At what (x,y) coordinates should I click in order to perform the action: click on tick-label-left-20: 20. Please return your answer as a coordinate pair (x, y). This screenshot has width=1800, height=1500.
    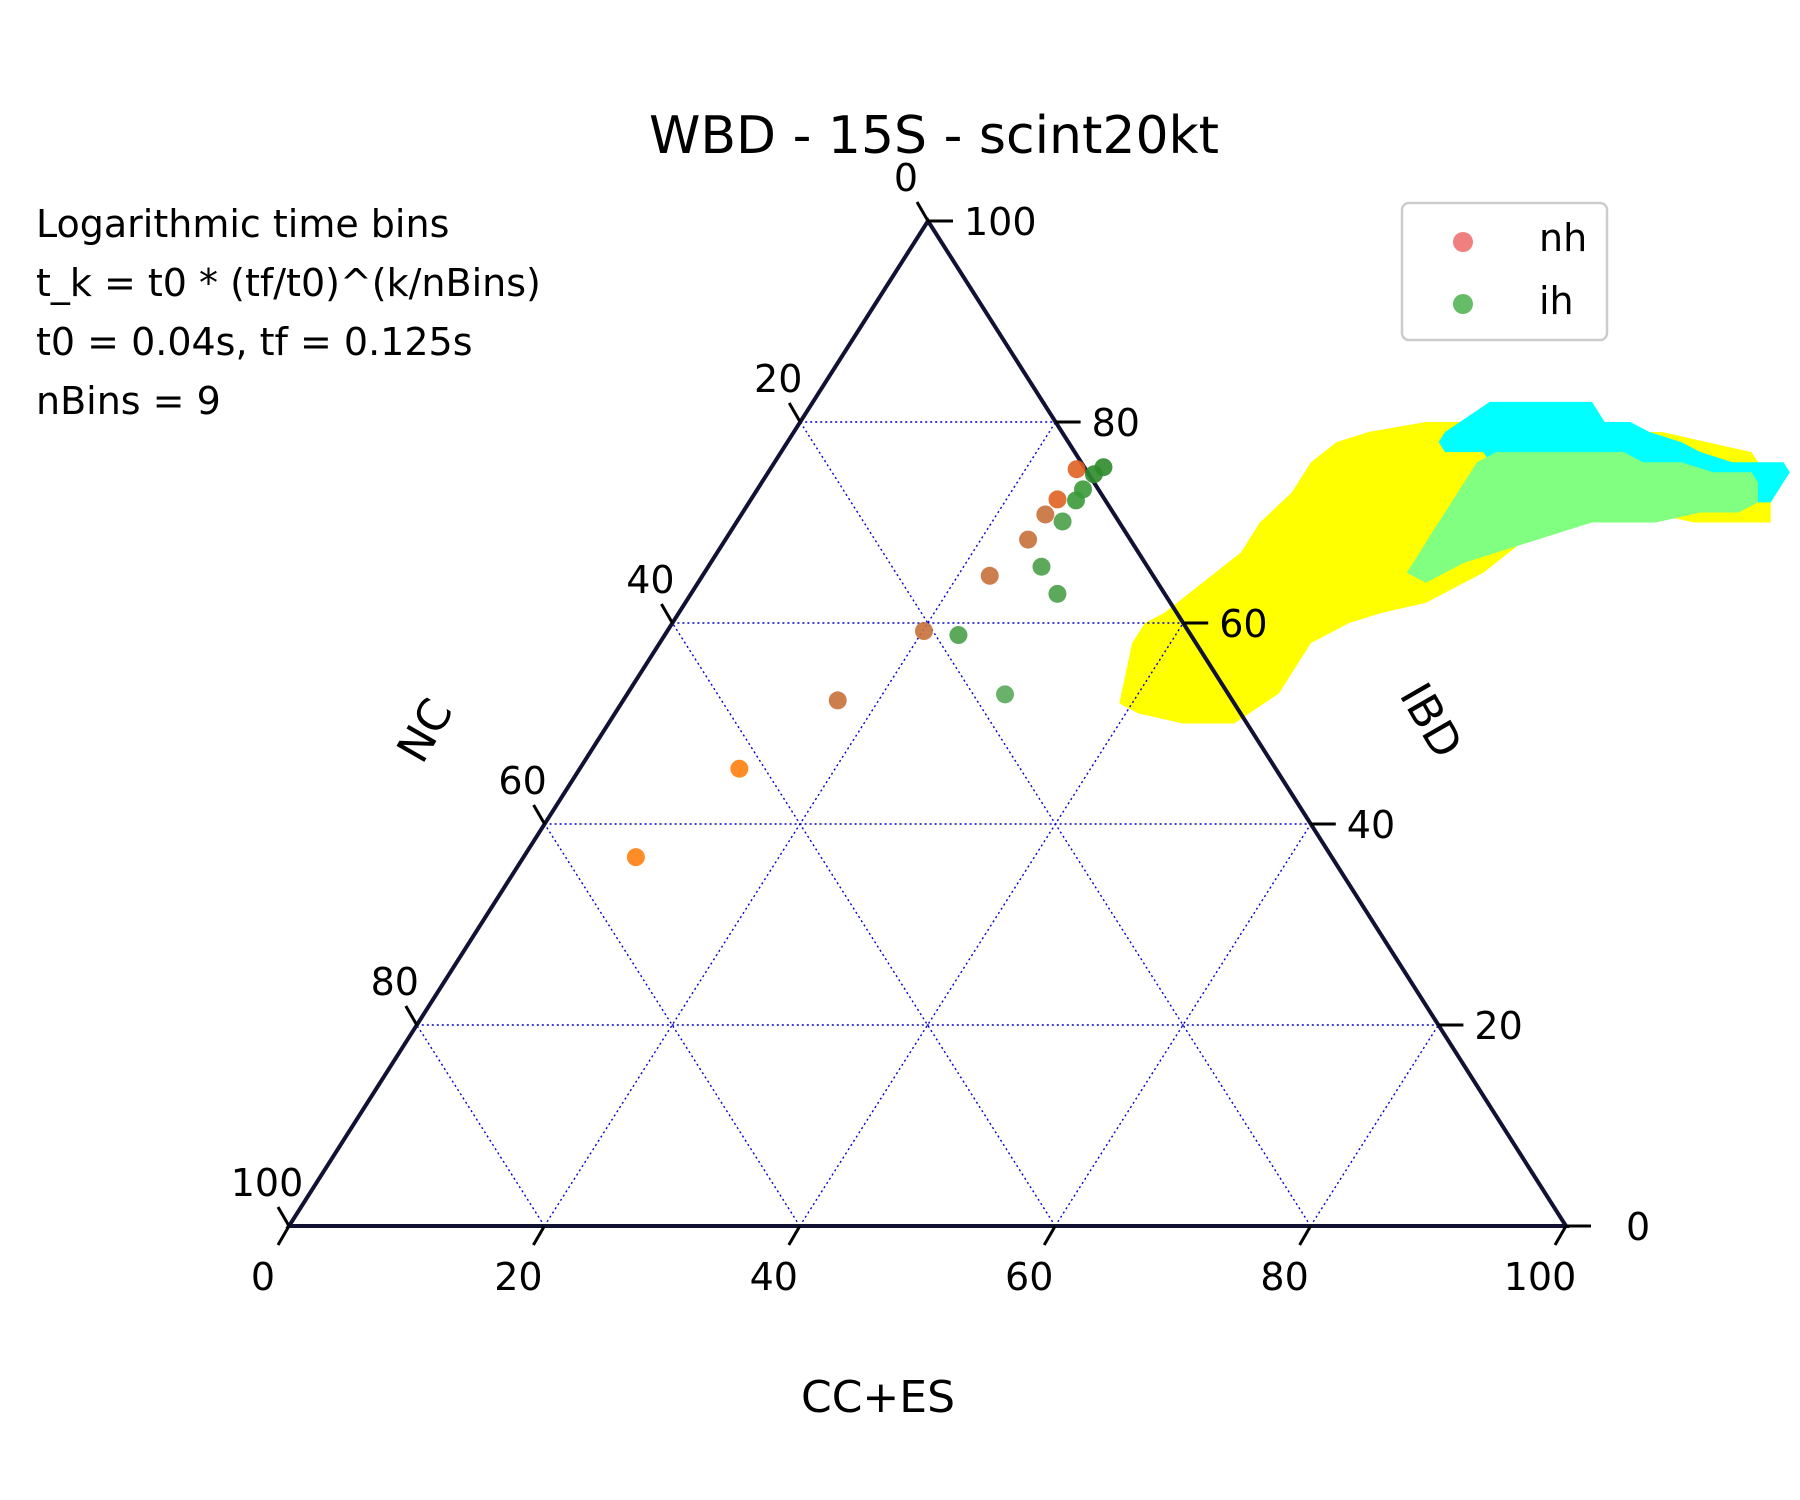
    Looking at the image, I should click on (778, 379).